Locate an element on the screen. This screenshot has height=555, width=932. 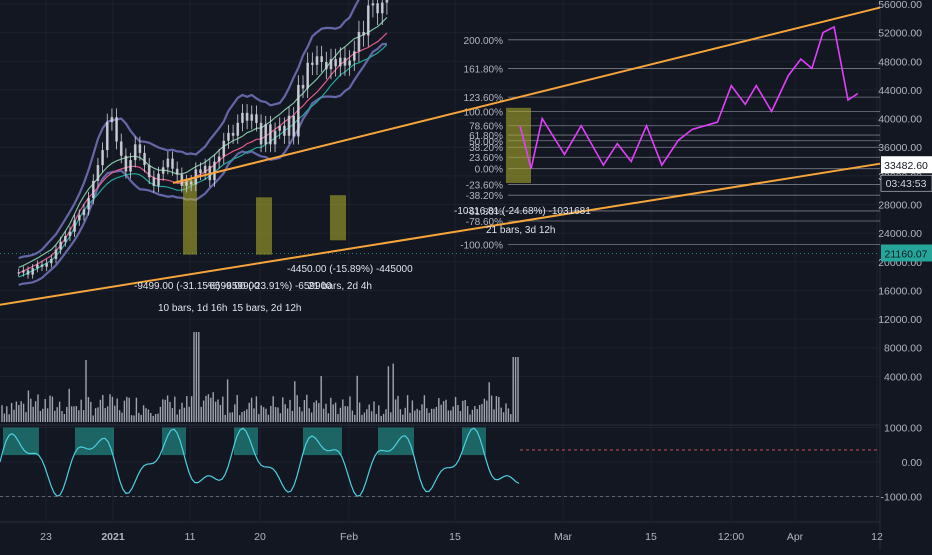
time-tick-label: 12:00 is located at coordinates (731, 537).